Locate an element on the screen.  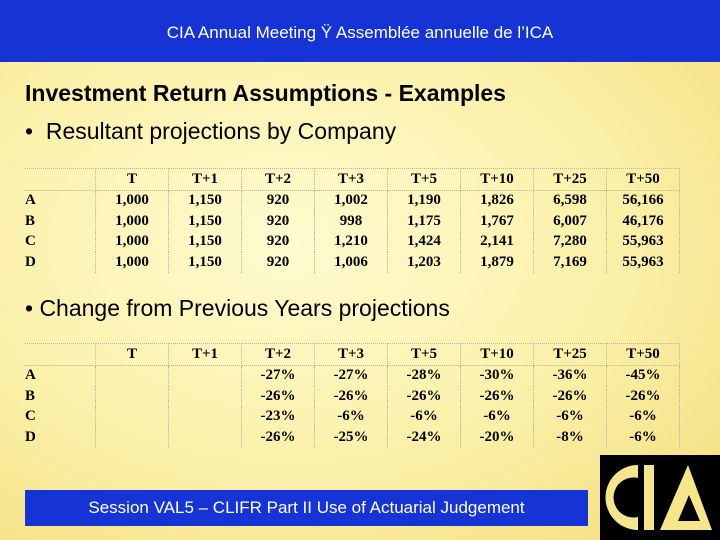
table-cell: -28% is located at coordinates (424, 375).